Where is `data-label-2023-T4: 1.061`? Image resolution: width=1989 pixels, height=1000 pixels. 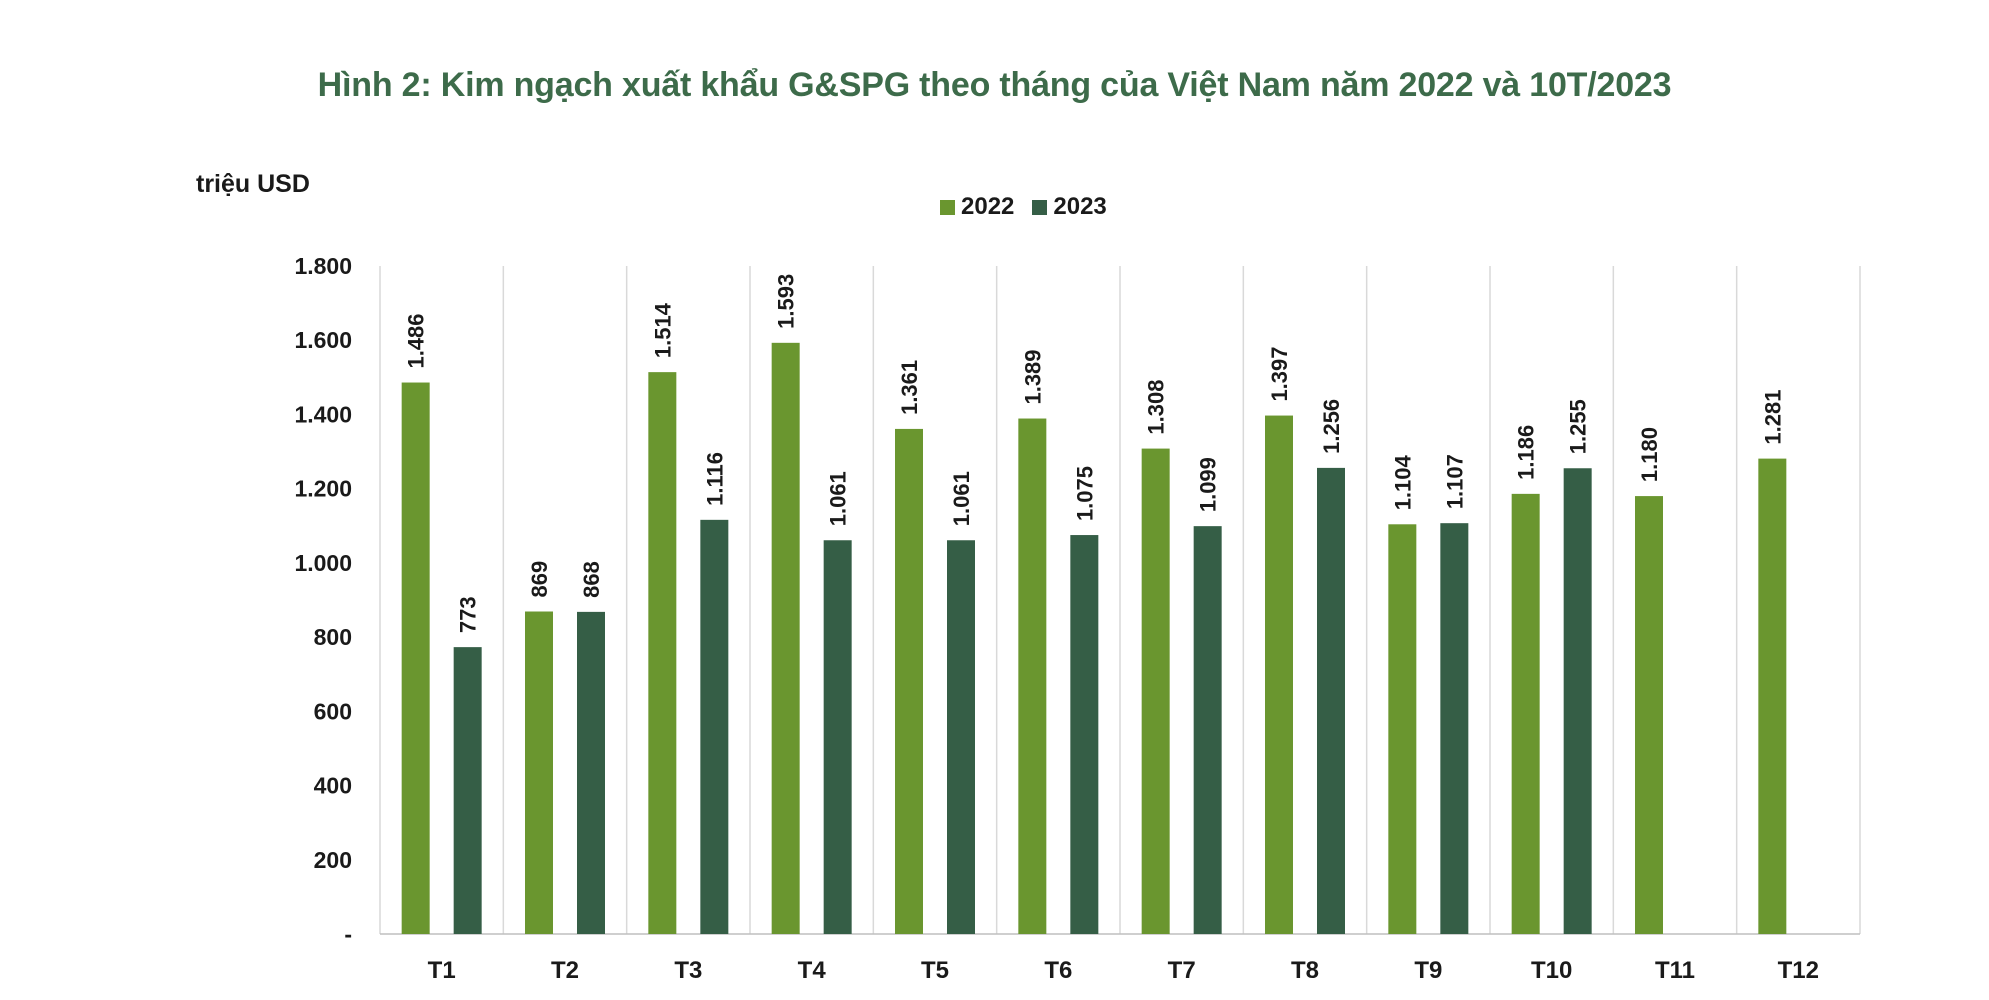
data-label-2023-T4: 1.061 is located at coordinates (838, 498).